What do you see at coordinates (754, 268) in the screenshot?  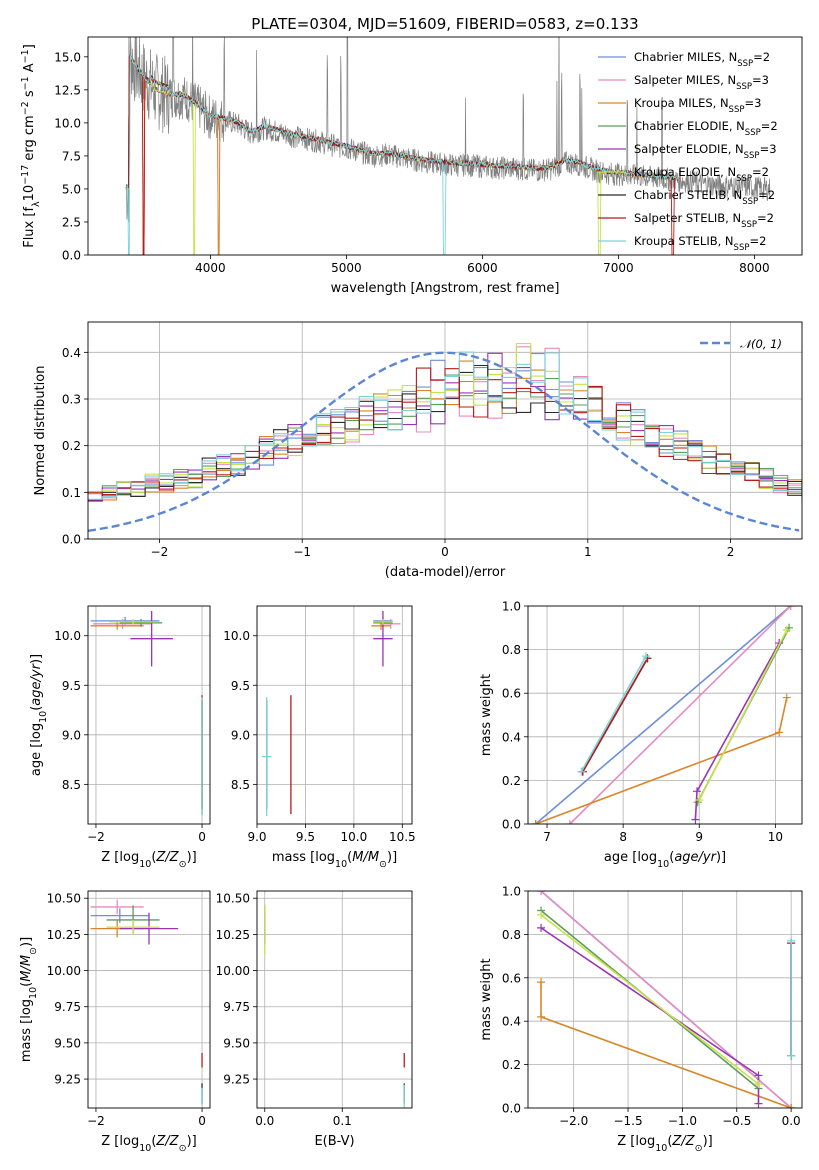 I see `x-tick-label: 8000` at bounding box center [754, 268].